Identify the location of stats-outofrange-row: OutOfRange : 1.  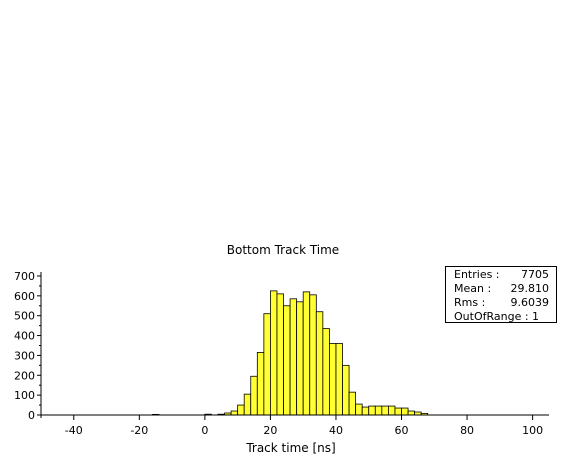
(501, 317).